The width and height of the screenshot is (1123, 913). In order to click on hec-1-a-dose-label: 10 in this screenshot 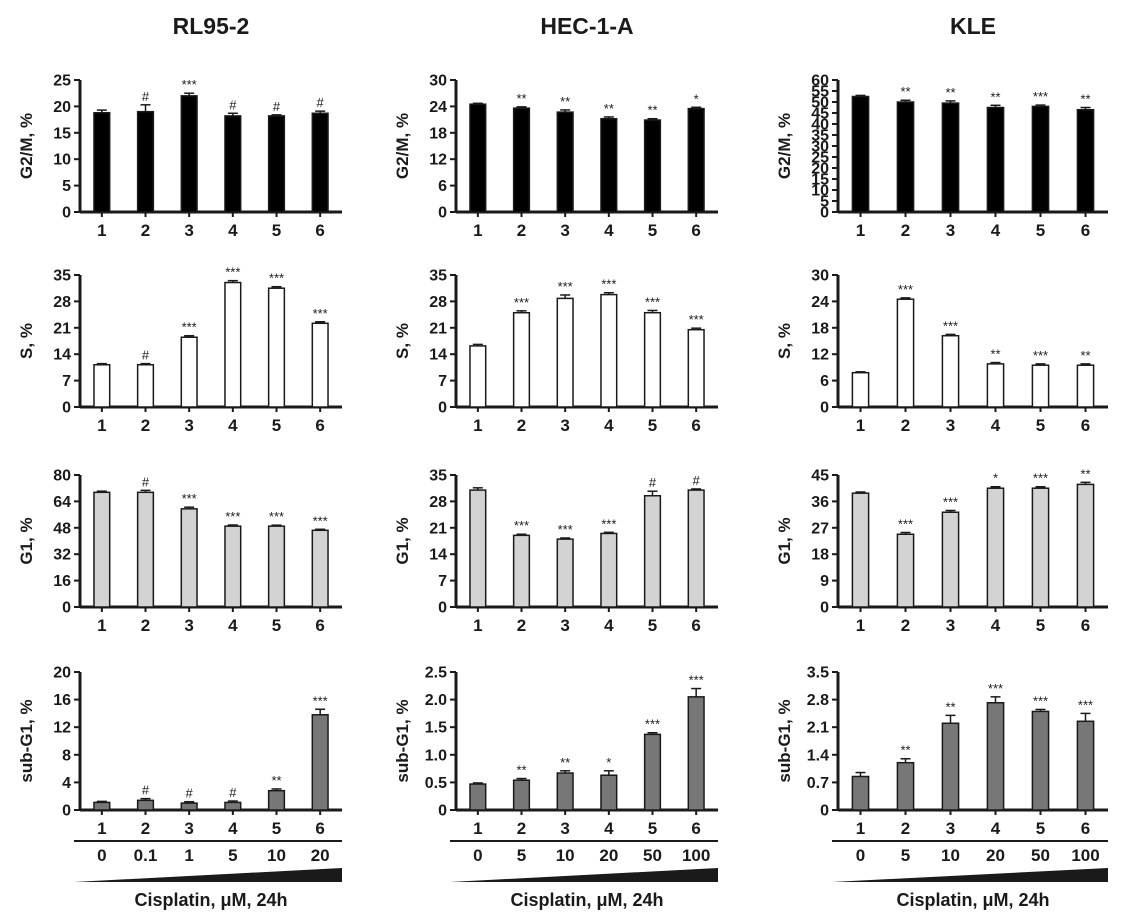, I will do `click(565, 855)`.